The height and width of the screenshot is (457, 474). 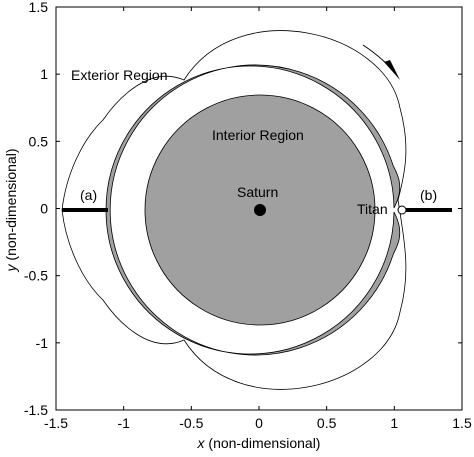 What do you see at coordinates (372, 209) in the screenshot?
I see `titan-label: Titan` at bounding box center [372, 209].